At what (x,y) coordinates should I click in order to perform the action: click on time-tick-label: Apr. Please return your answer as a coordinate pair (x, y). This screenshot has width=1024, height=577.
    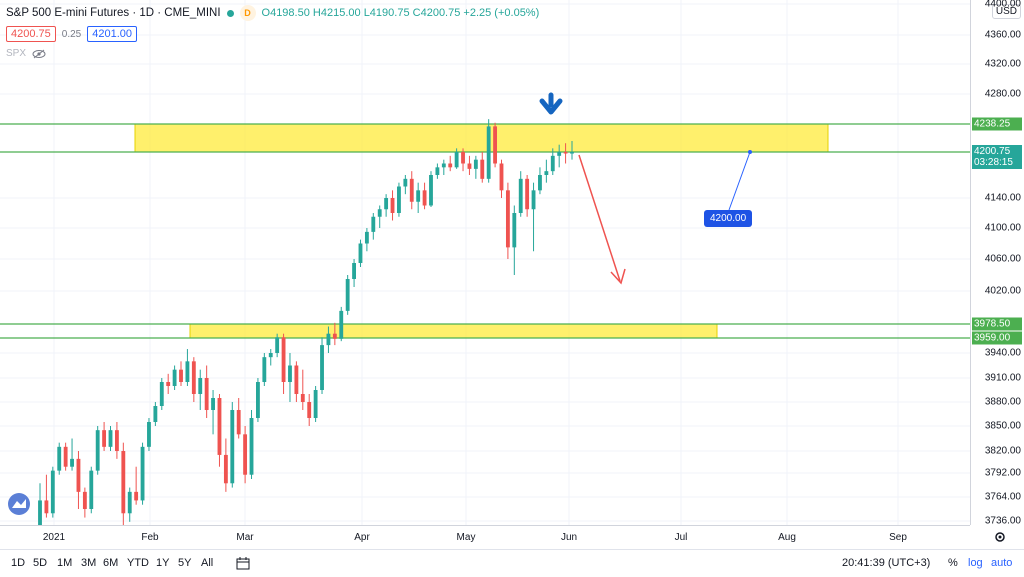
    Looking at the image, I should click on (362, 537).